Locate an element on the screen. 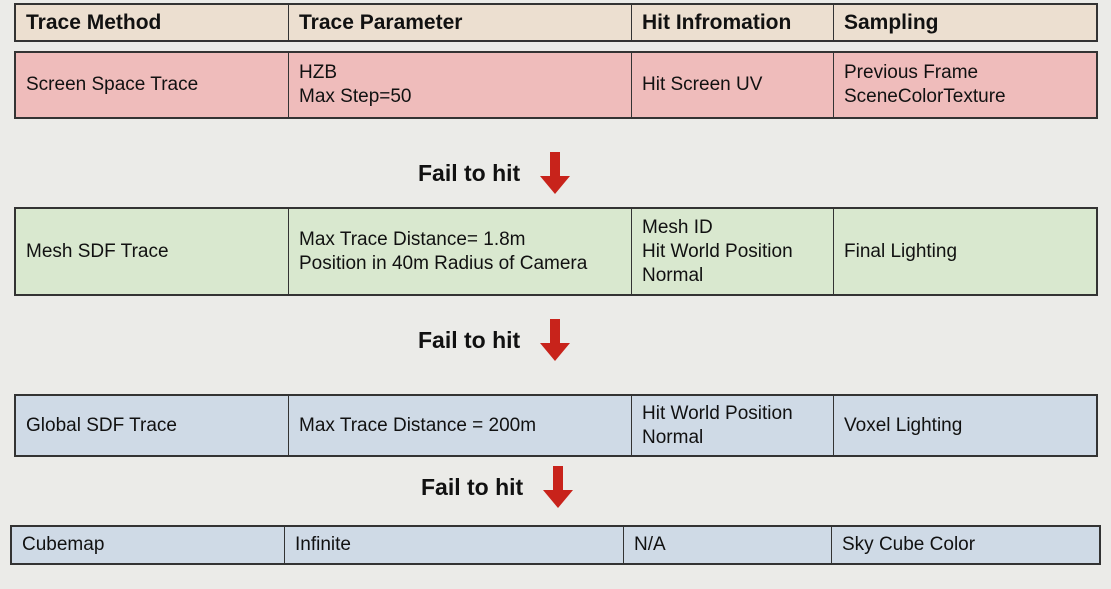 Image resolution: width=1111 pixels, height=589 pixels. cell-text: Previous Frame is located at coordinates (911, 72).